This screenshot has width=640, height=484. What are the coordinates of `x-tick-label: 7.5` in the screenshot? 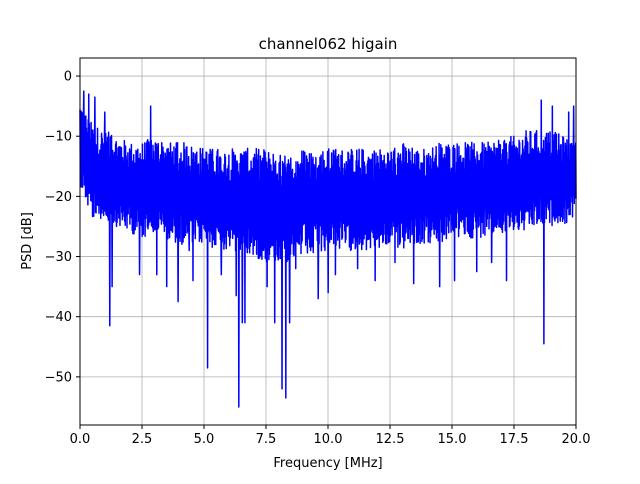 It's located at (266, 439).